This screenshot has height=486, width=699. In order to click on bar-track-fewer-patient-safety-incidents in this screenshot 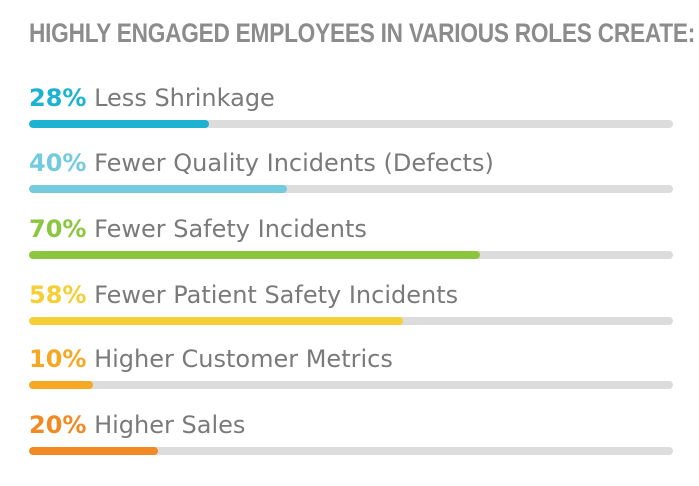, I will do `click(351, 321)`.